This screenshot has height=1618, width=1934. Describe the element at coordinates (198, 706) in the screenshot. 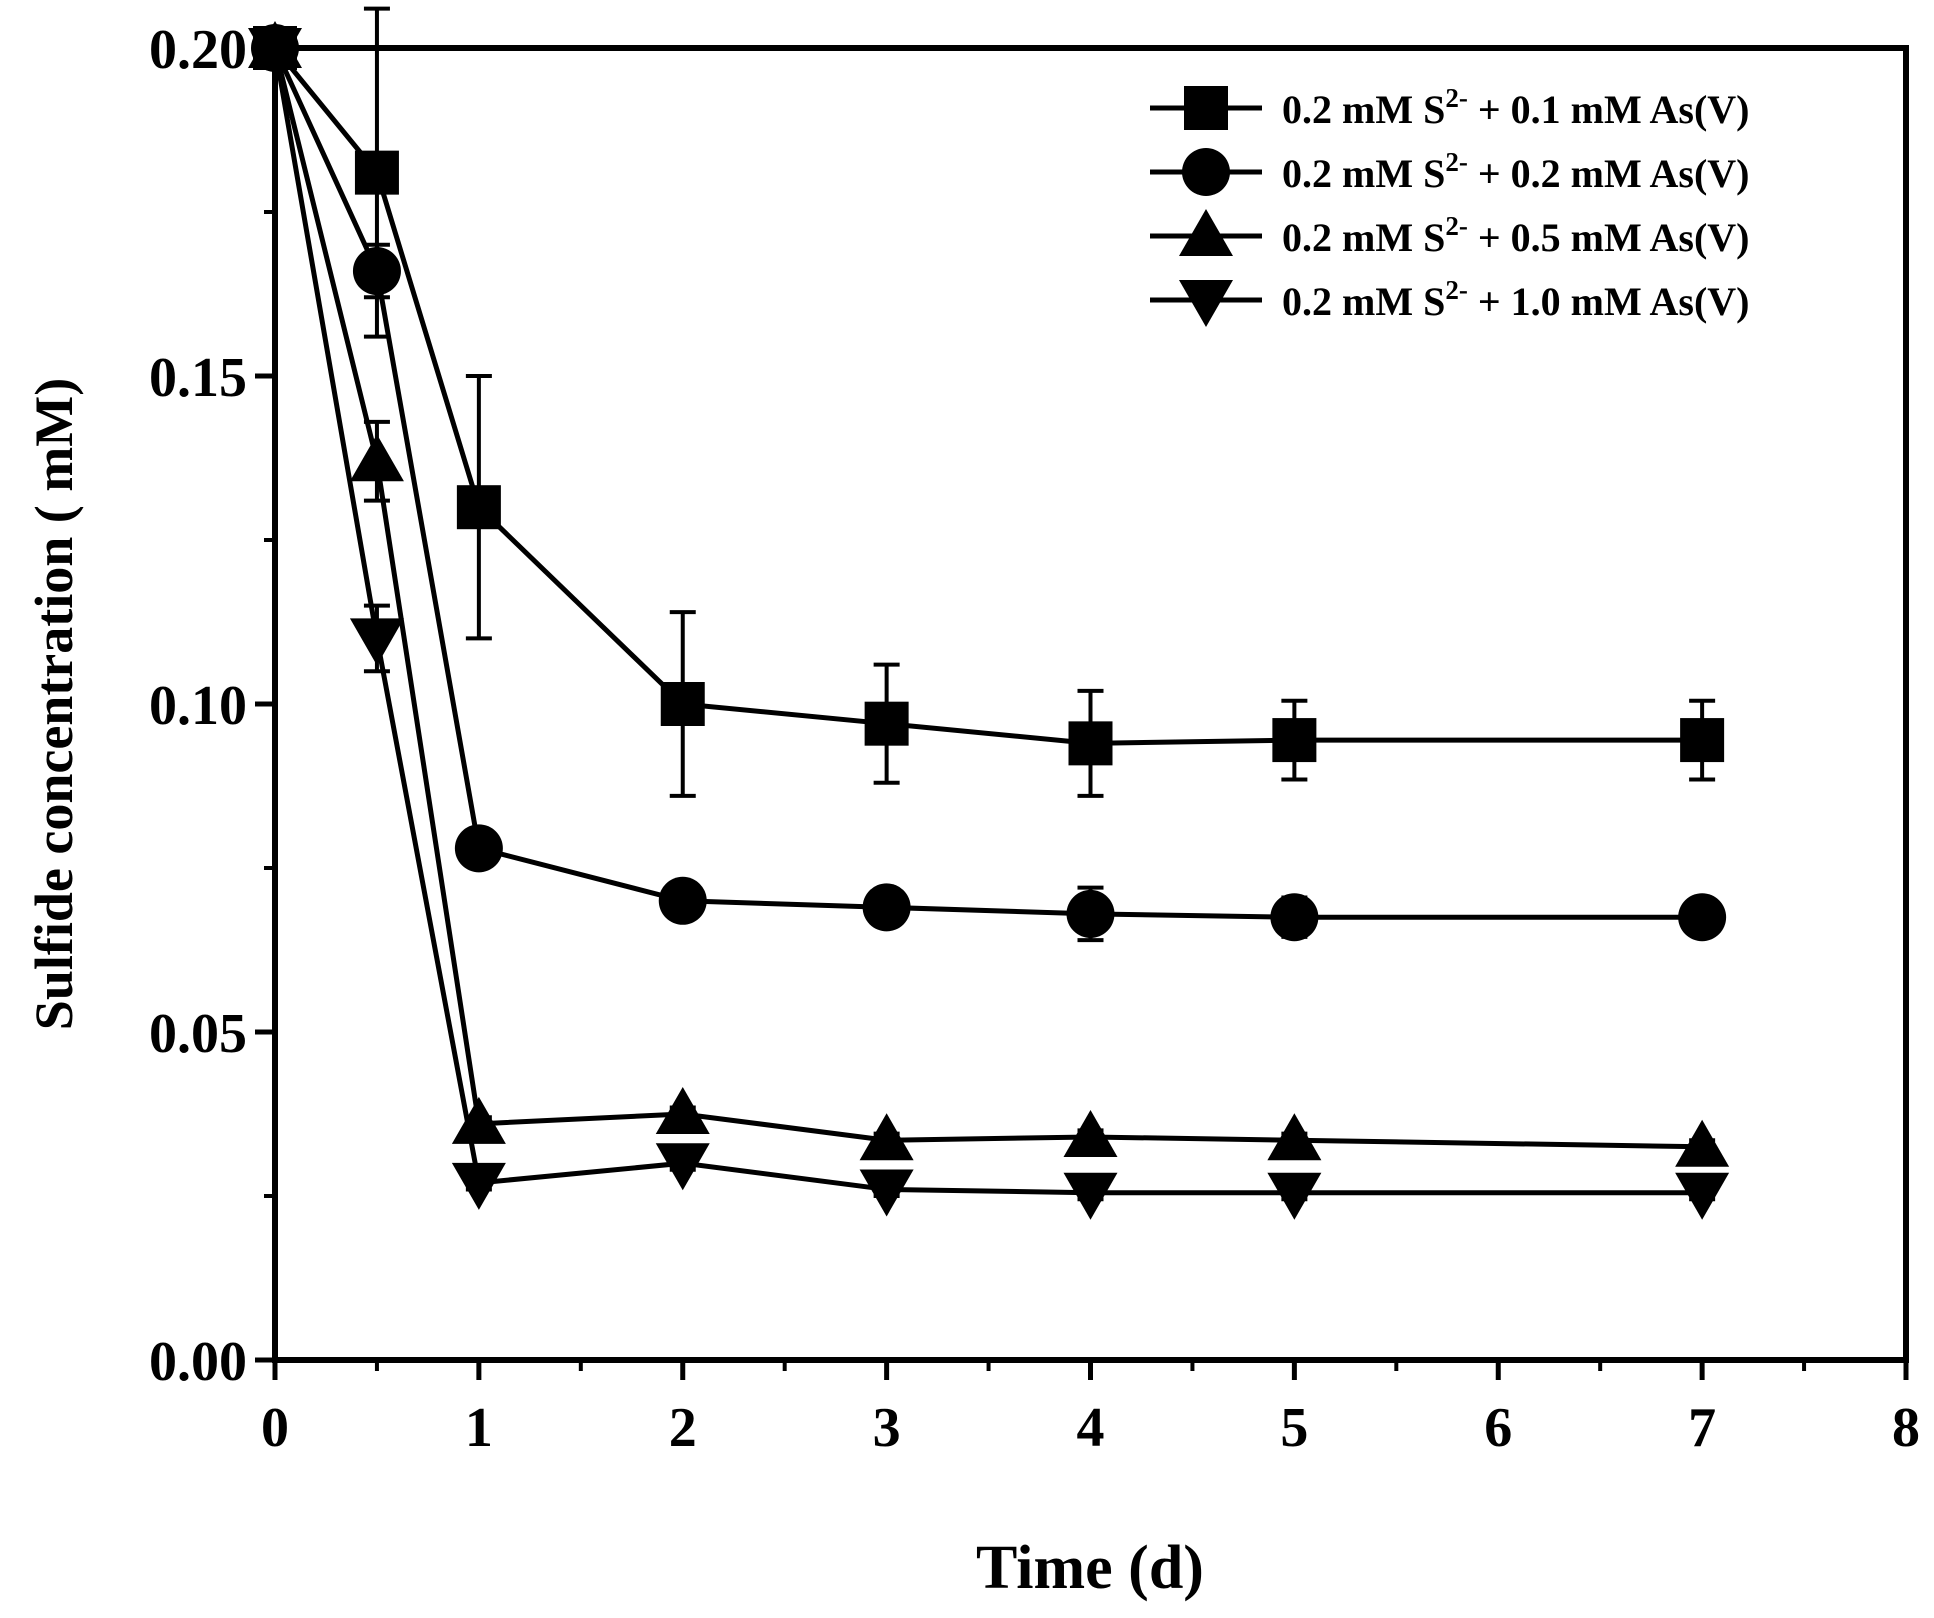

I see `y-tick-label: 0.10` at that location.